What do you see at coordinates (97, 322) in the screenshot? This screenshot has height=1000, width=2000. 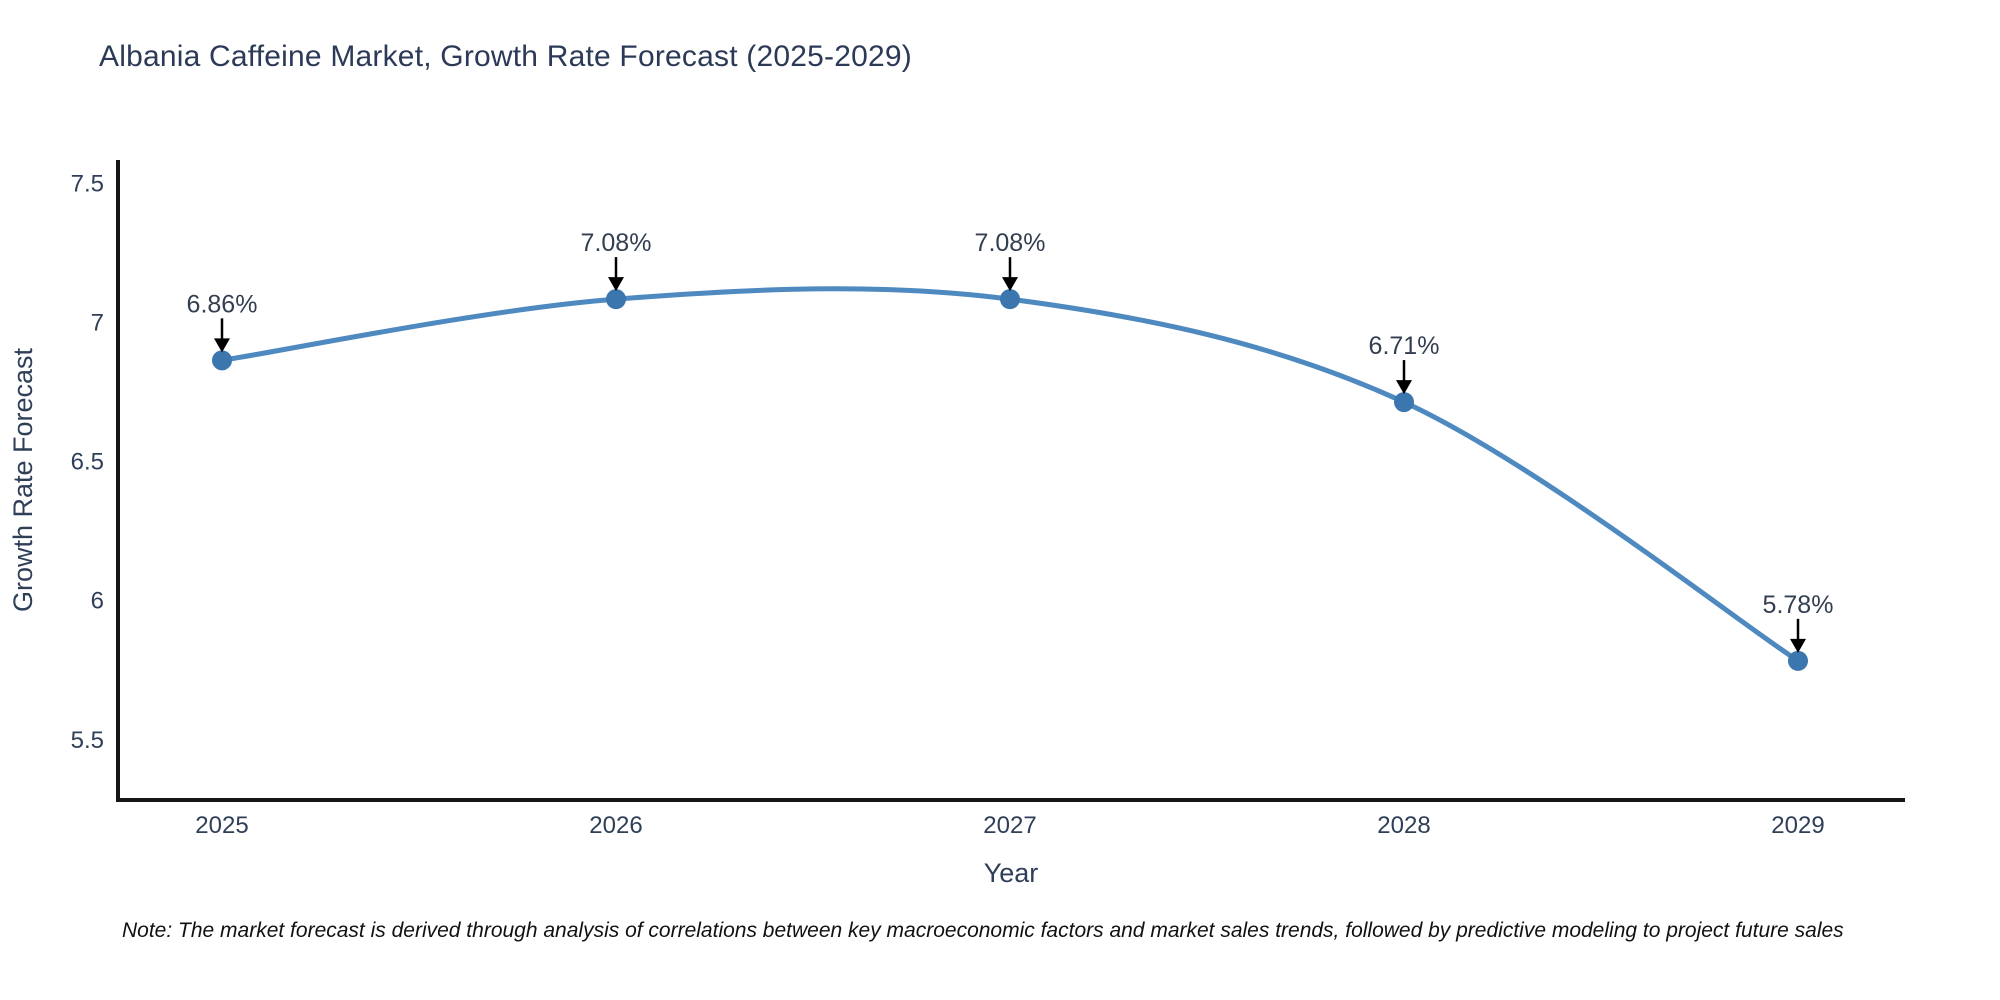 I see `y-tick-label: 7` at bounding box center [97, 322].